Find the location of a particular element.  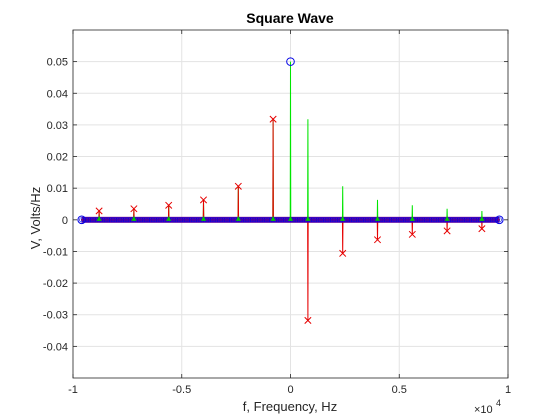

y-tick-label: -0.02 is located at coordinates (55, 284).